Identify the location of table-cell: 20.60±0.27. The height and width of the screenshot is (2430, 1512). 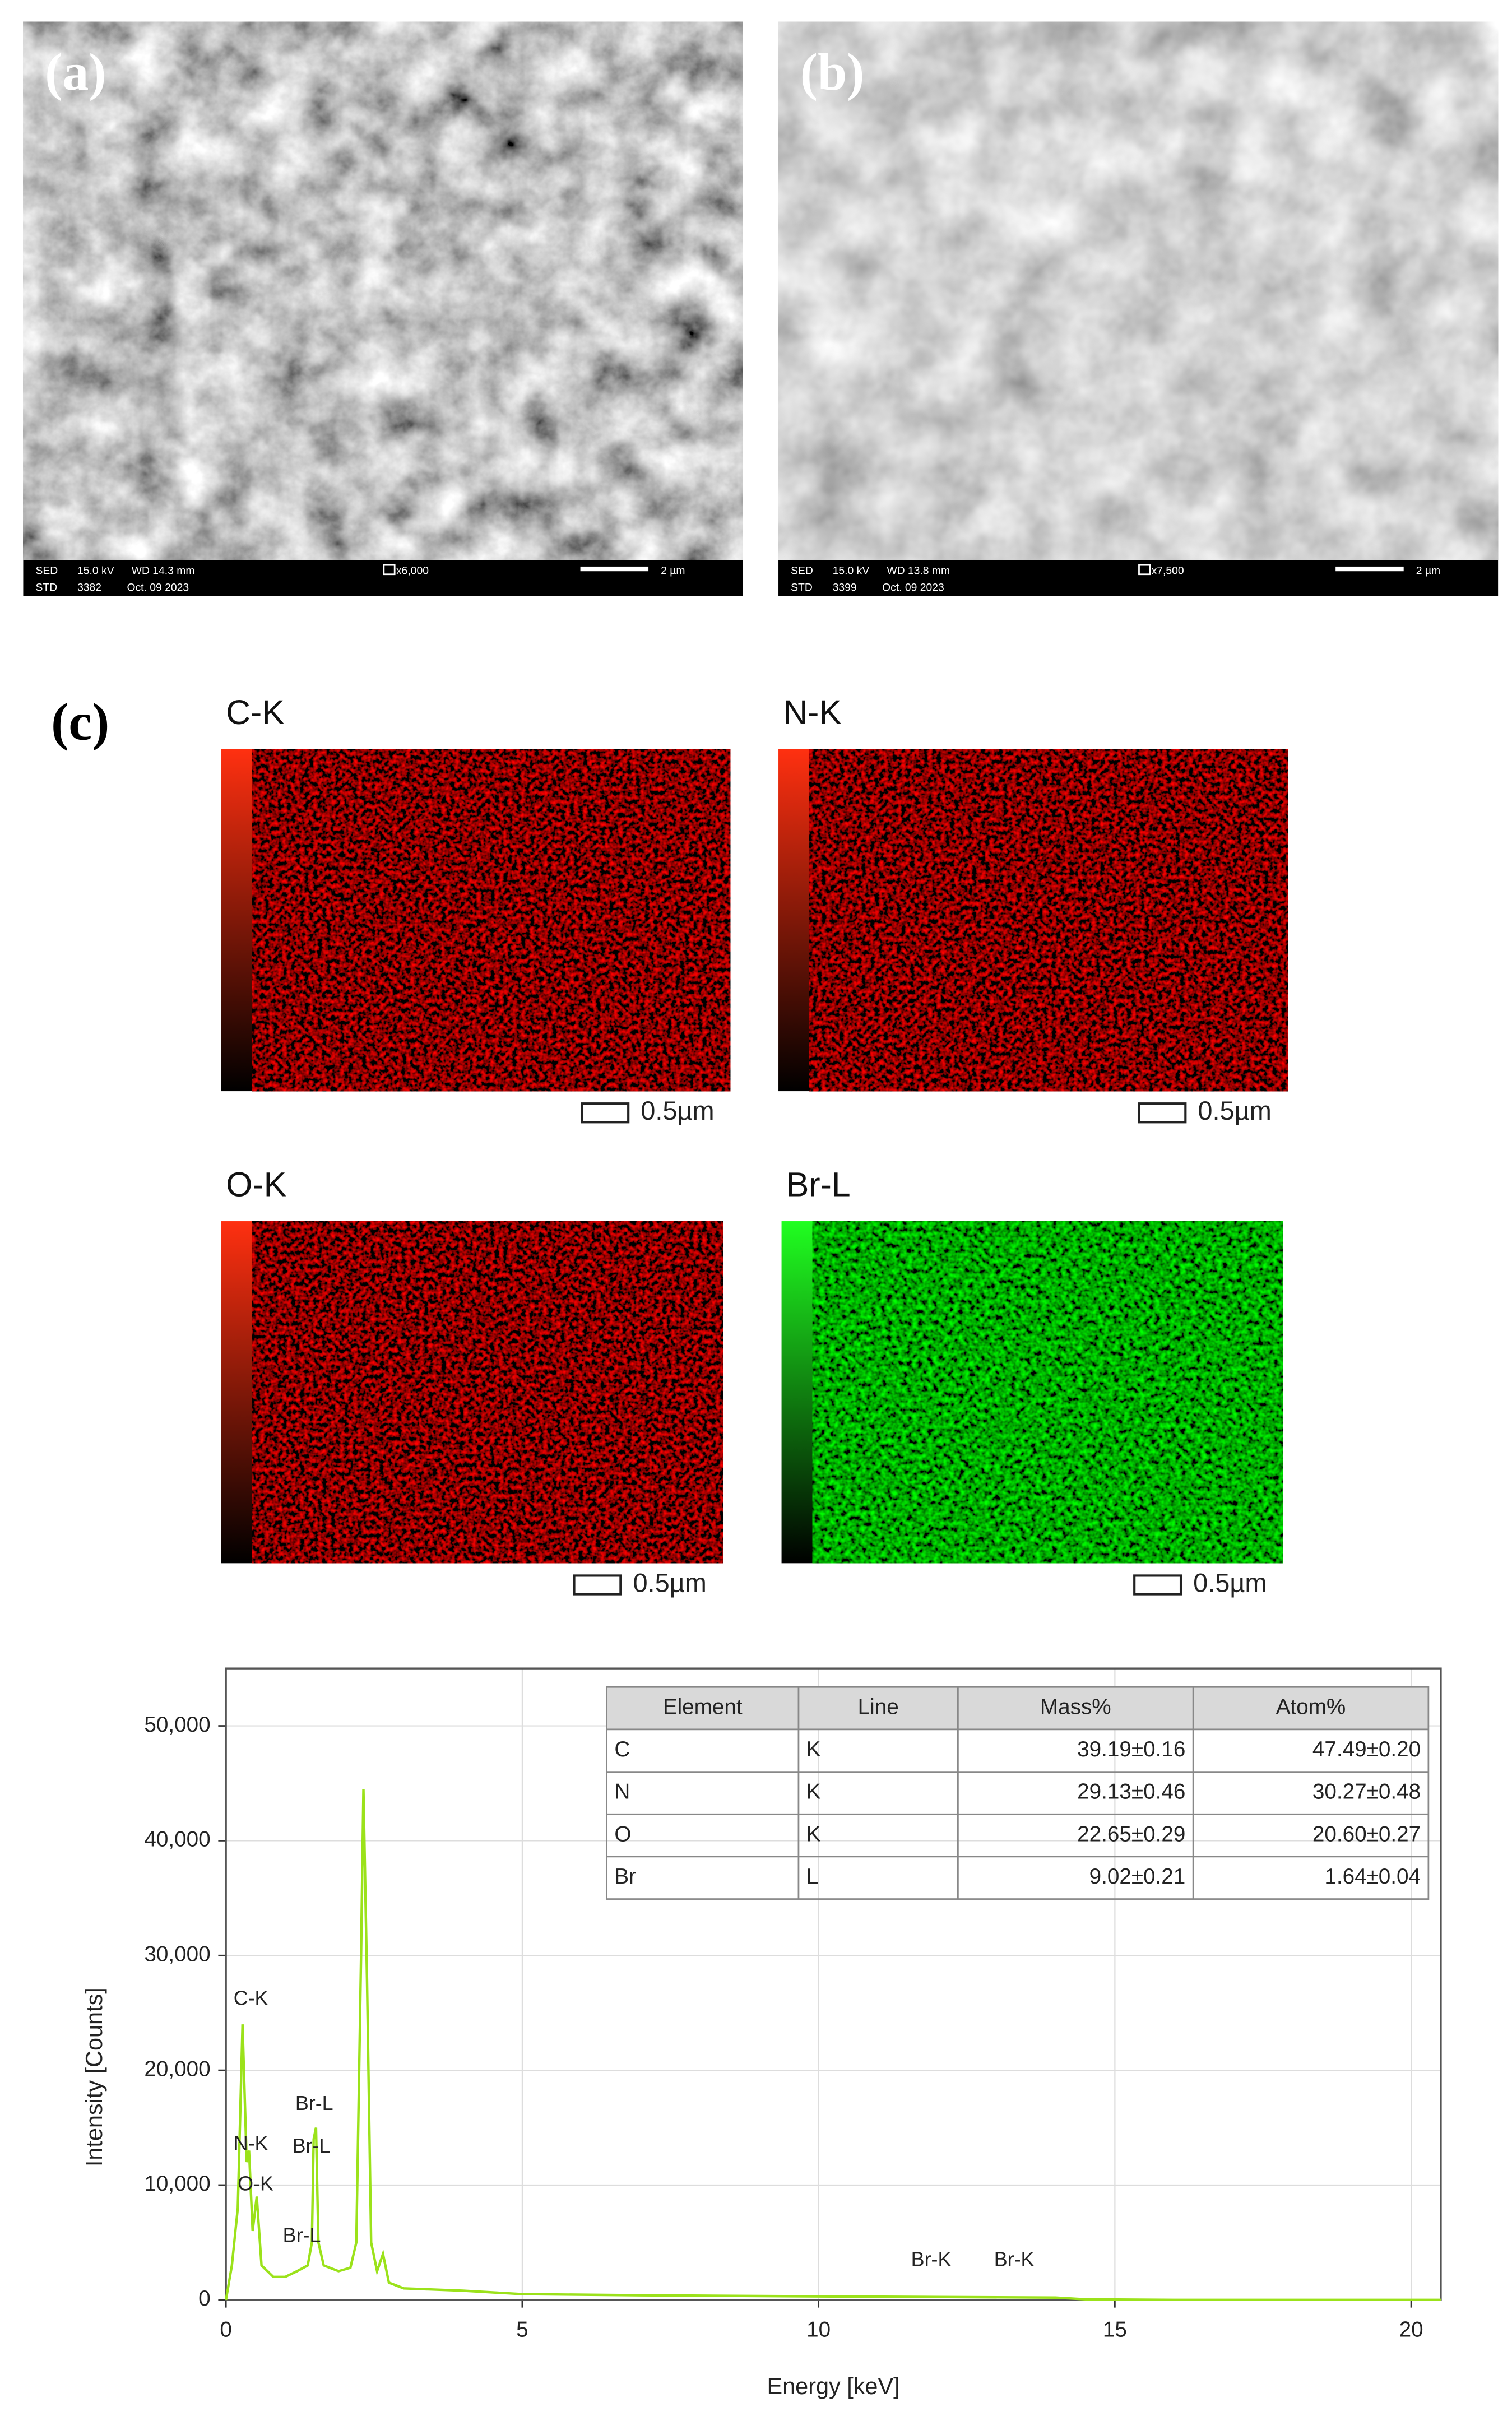
(1366, 1834).